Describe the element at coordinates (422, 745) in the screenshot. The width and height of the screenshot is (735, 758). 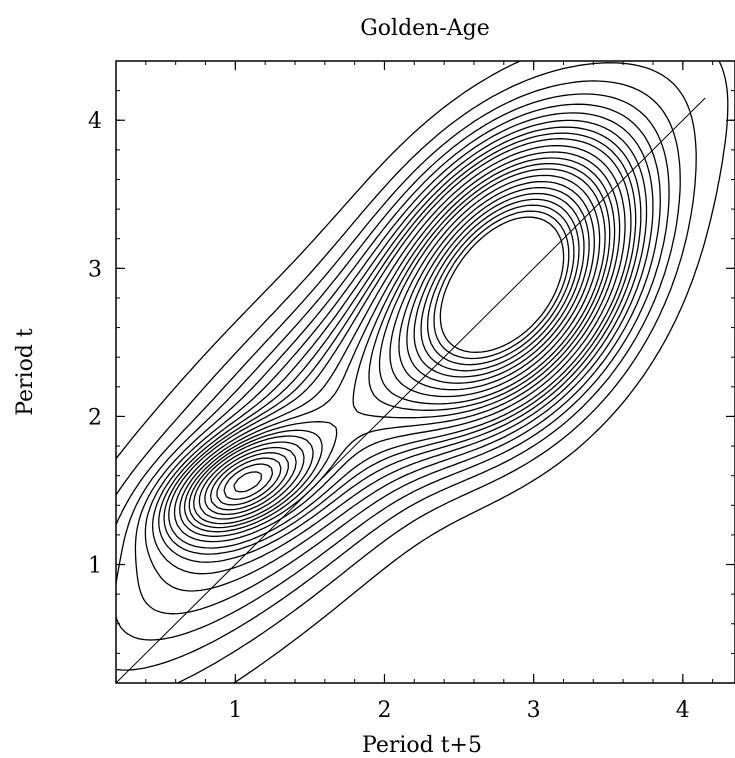
I see `x-axis-label: Period t+5` at that location.